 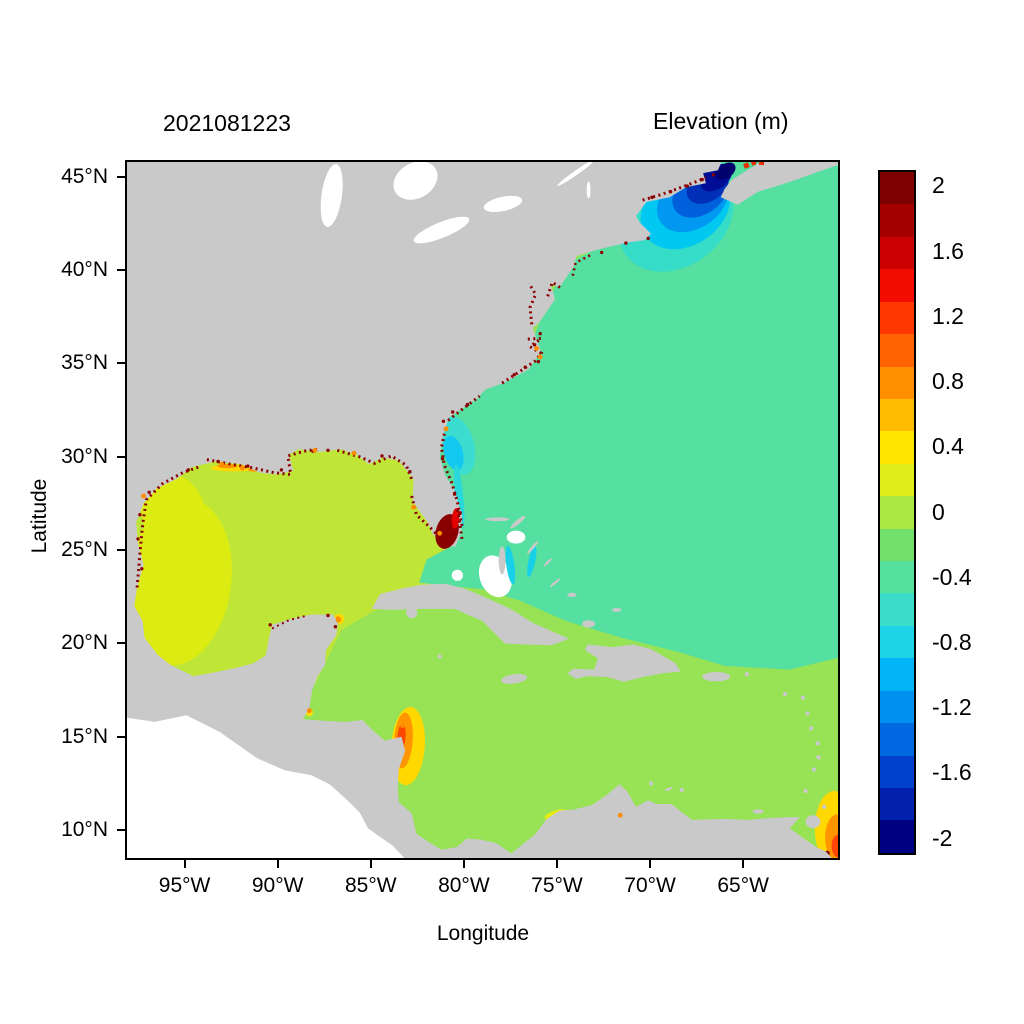 What do you see at coordinates (459, 496) in the screenshot?
I see `florida-east-coast-strip` at bounding box center [459, 496].